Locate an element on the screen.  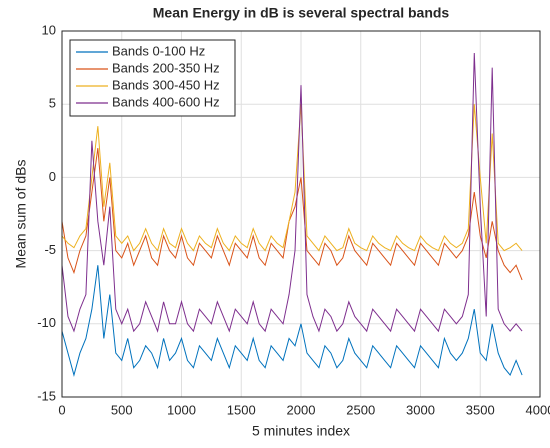
y-tick-label: -15 is located at coordinates (46, 395).